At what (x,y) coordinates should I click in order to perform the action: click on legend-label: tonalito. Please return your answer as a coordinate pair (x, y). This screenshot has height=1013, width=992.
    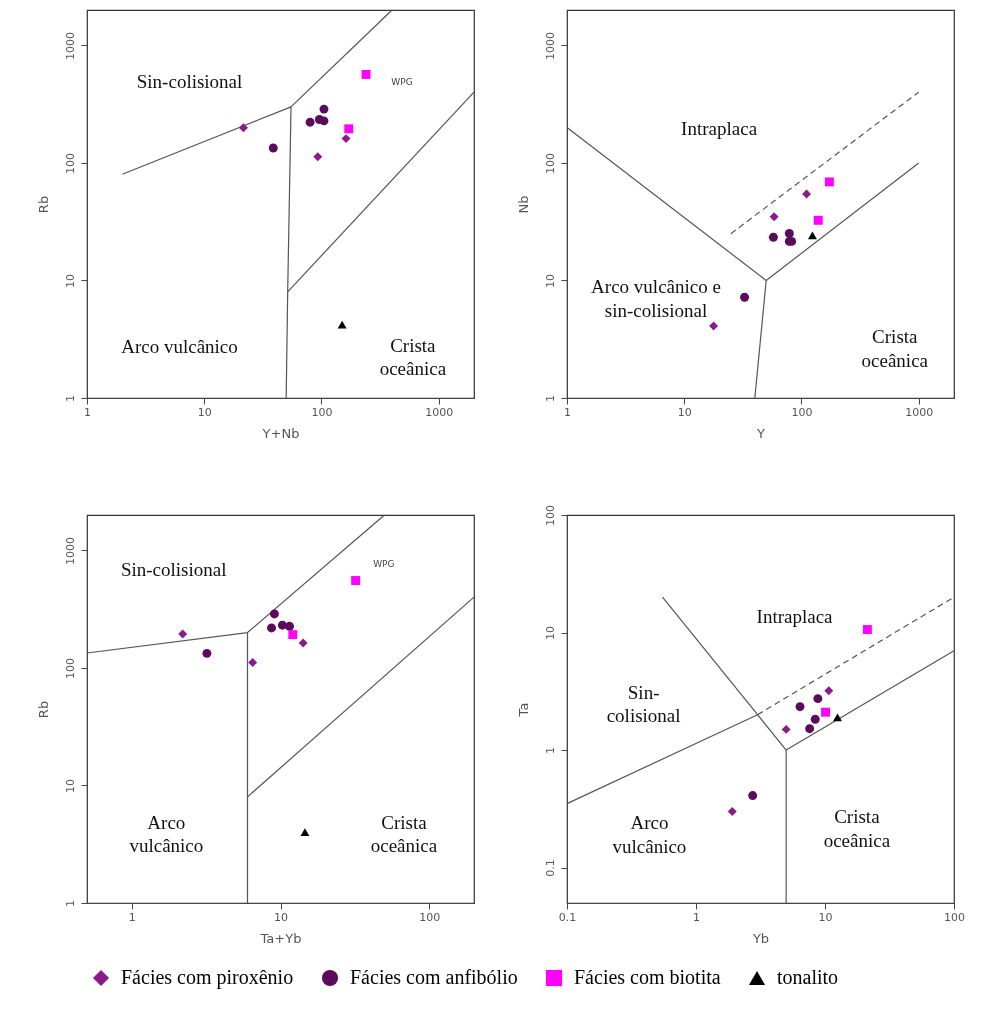
    Looking at the image, I should click on (808, 977).